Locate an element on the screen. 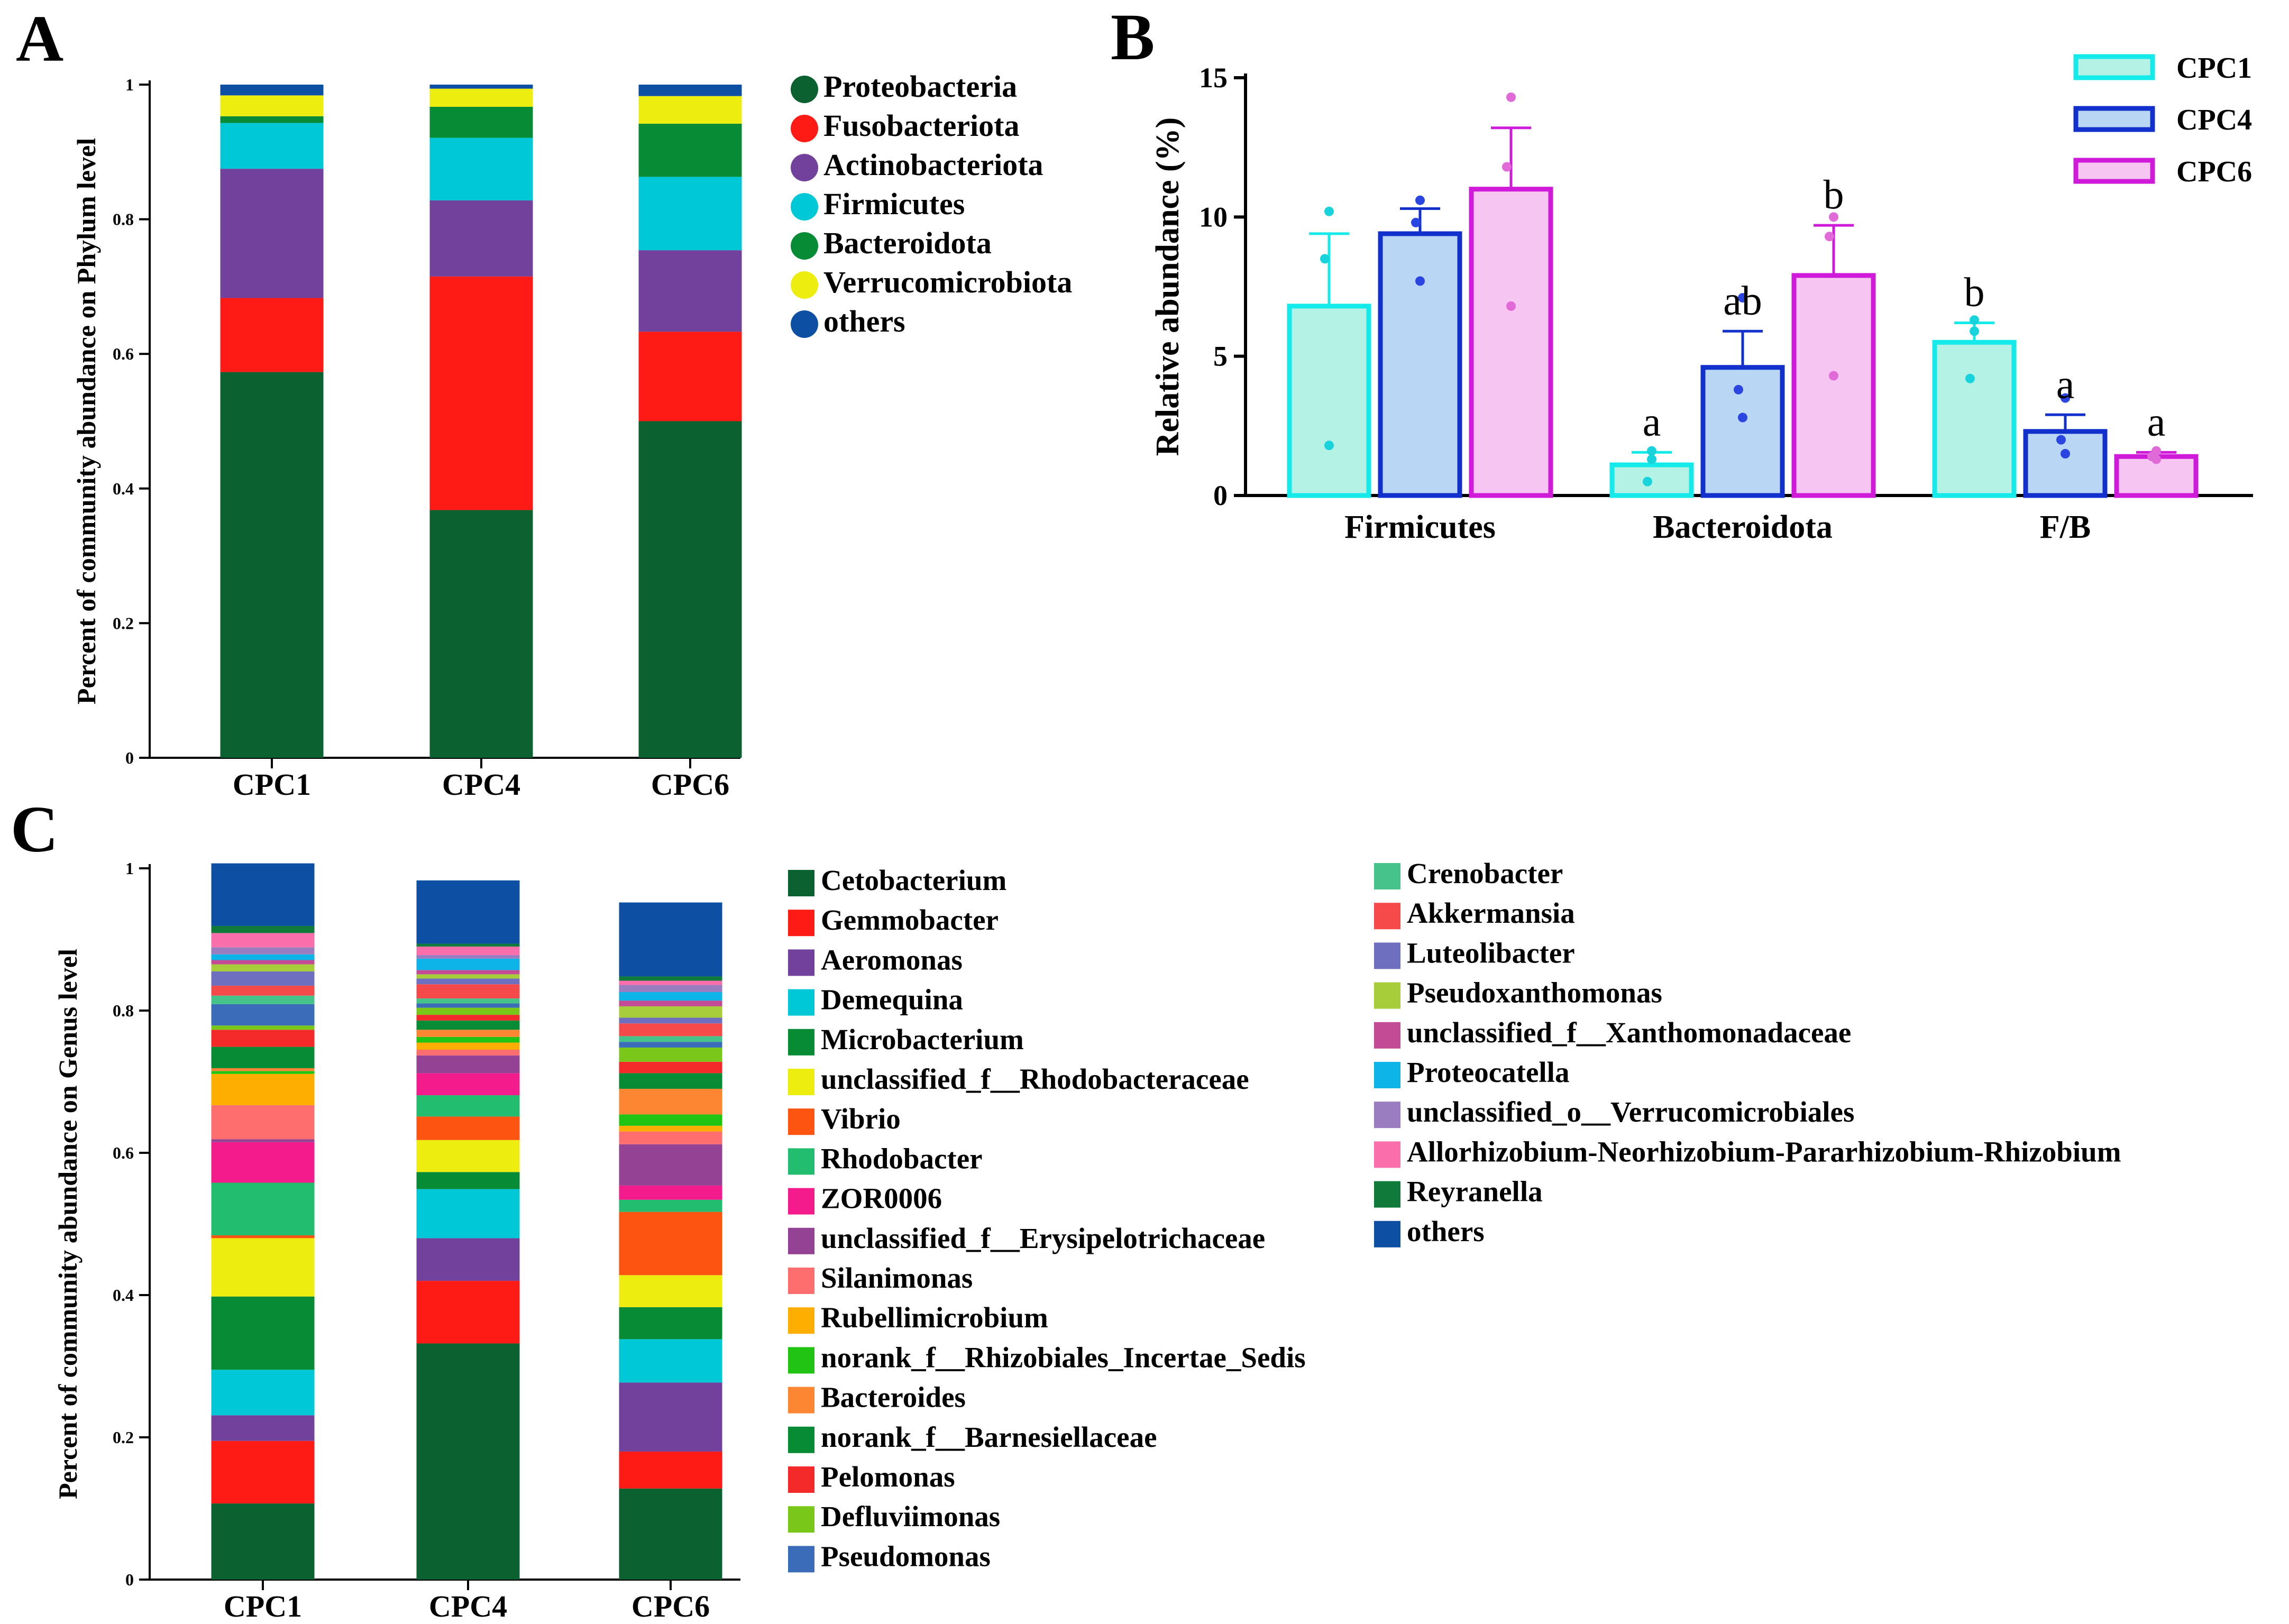 The height and width of the screenshot is (1624, 2289). bar-segment-cpc1-crenobacter is located at coordinates (263, 999).